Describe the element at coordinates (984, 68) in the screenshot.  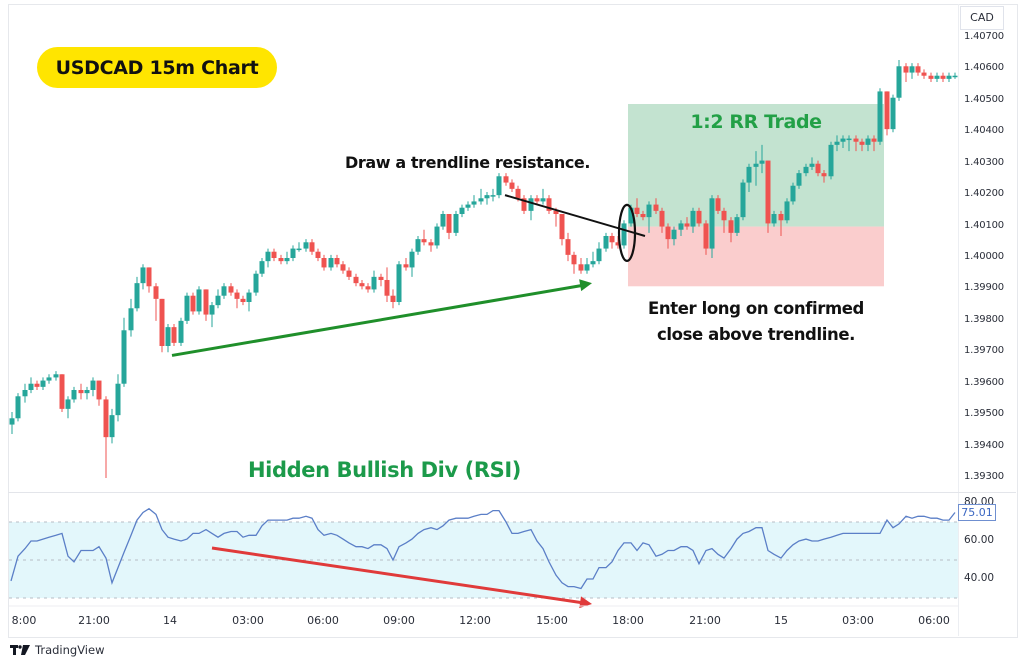
I see `price-axis-label: 1.40600` at that location.